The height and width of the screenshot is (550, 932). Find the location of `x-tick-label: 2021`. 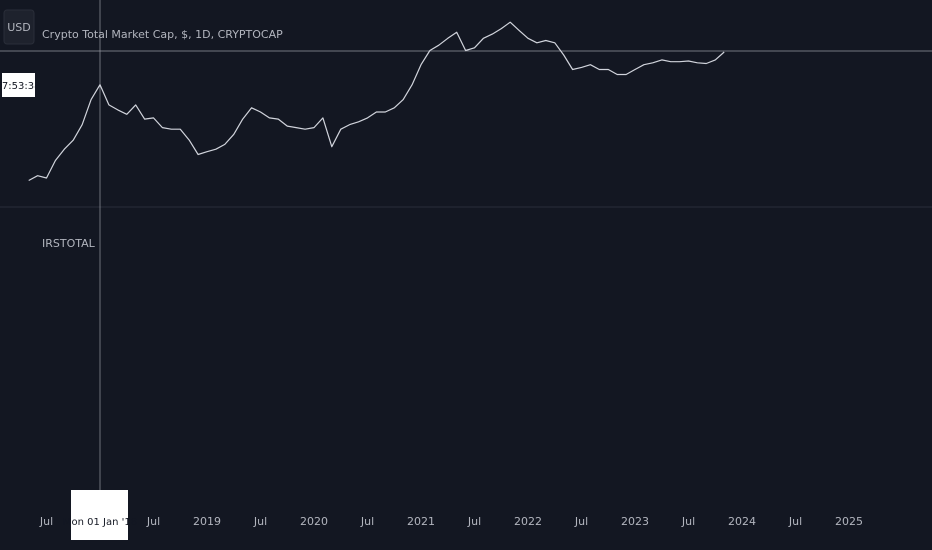

x-tick-label: 2021 is located at coordinates (421, 521).